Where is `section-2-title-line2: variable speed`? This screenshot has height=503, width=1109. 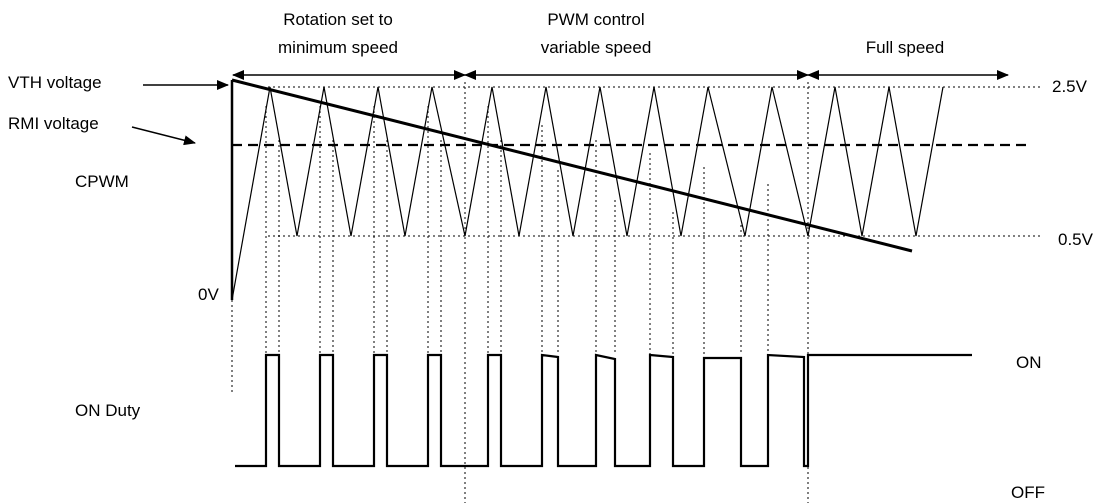
section-2-title-line2: variable speed is located at coordinates (596, 47).